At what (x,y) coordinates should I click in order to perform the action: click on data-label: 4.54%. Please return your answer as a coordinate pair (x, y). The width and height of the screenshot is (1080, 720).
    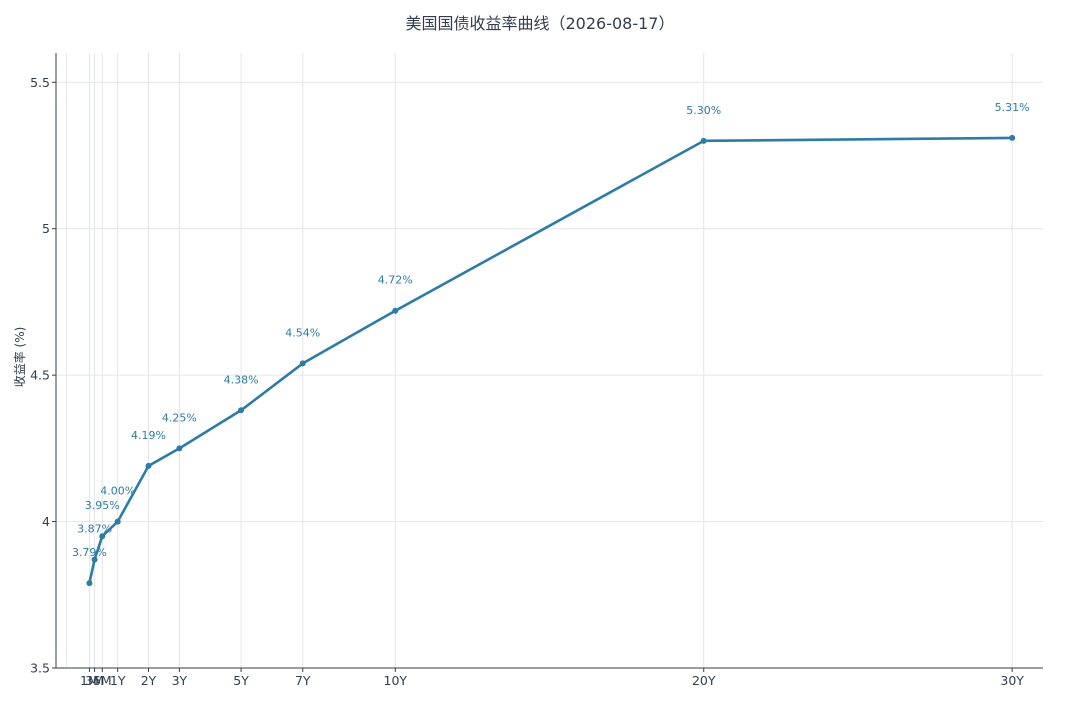
    Looking at the image, I should click on (302, 332).